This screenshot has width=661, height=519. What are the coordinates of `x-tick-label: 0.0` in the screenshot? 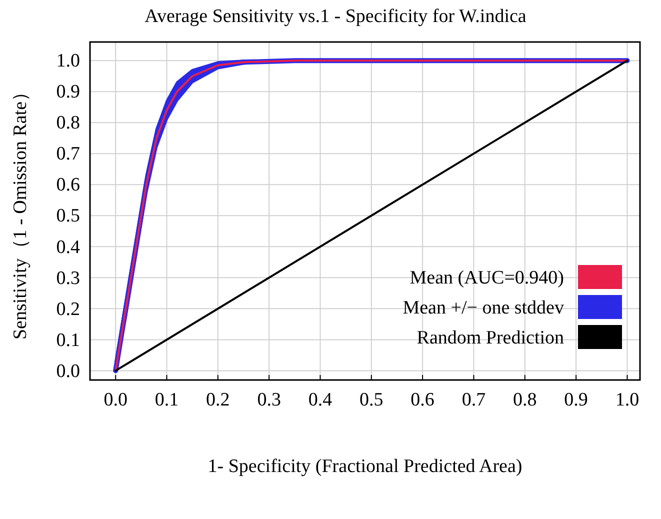 It's located at (116, 399).